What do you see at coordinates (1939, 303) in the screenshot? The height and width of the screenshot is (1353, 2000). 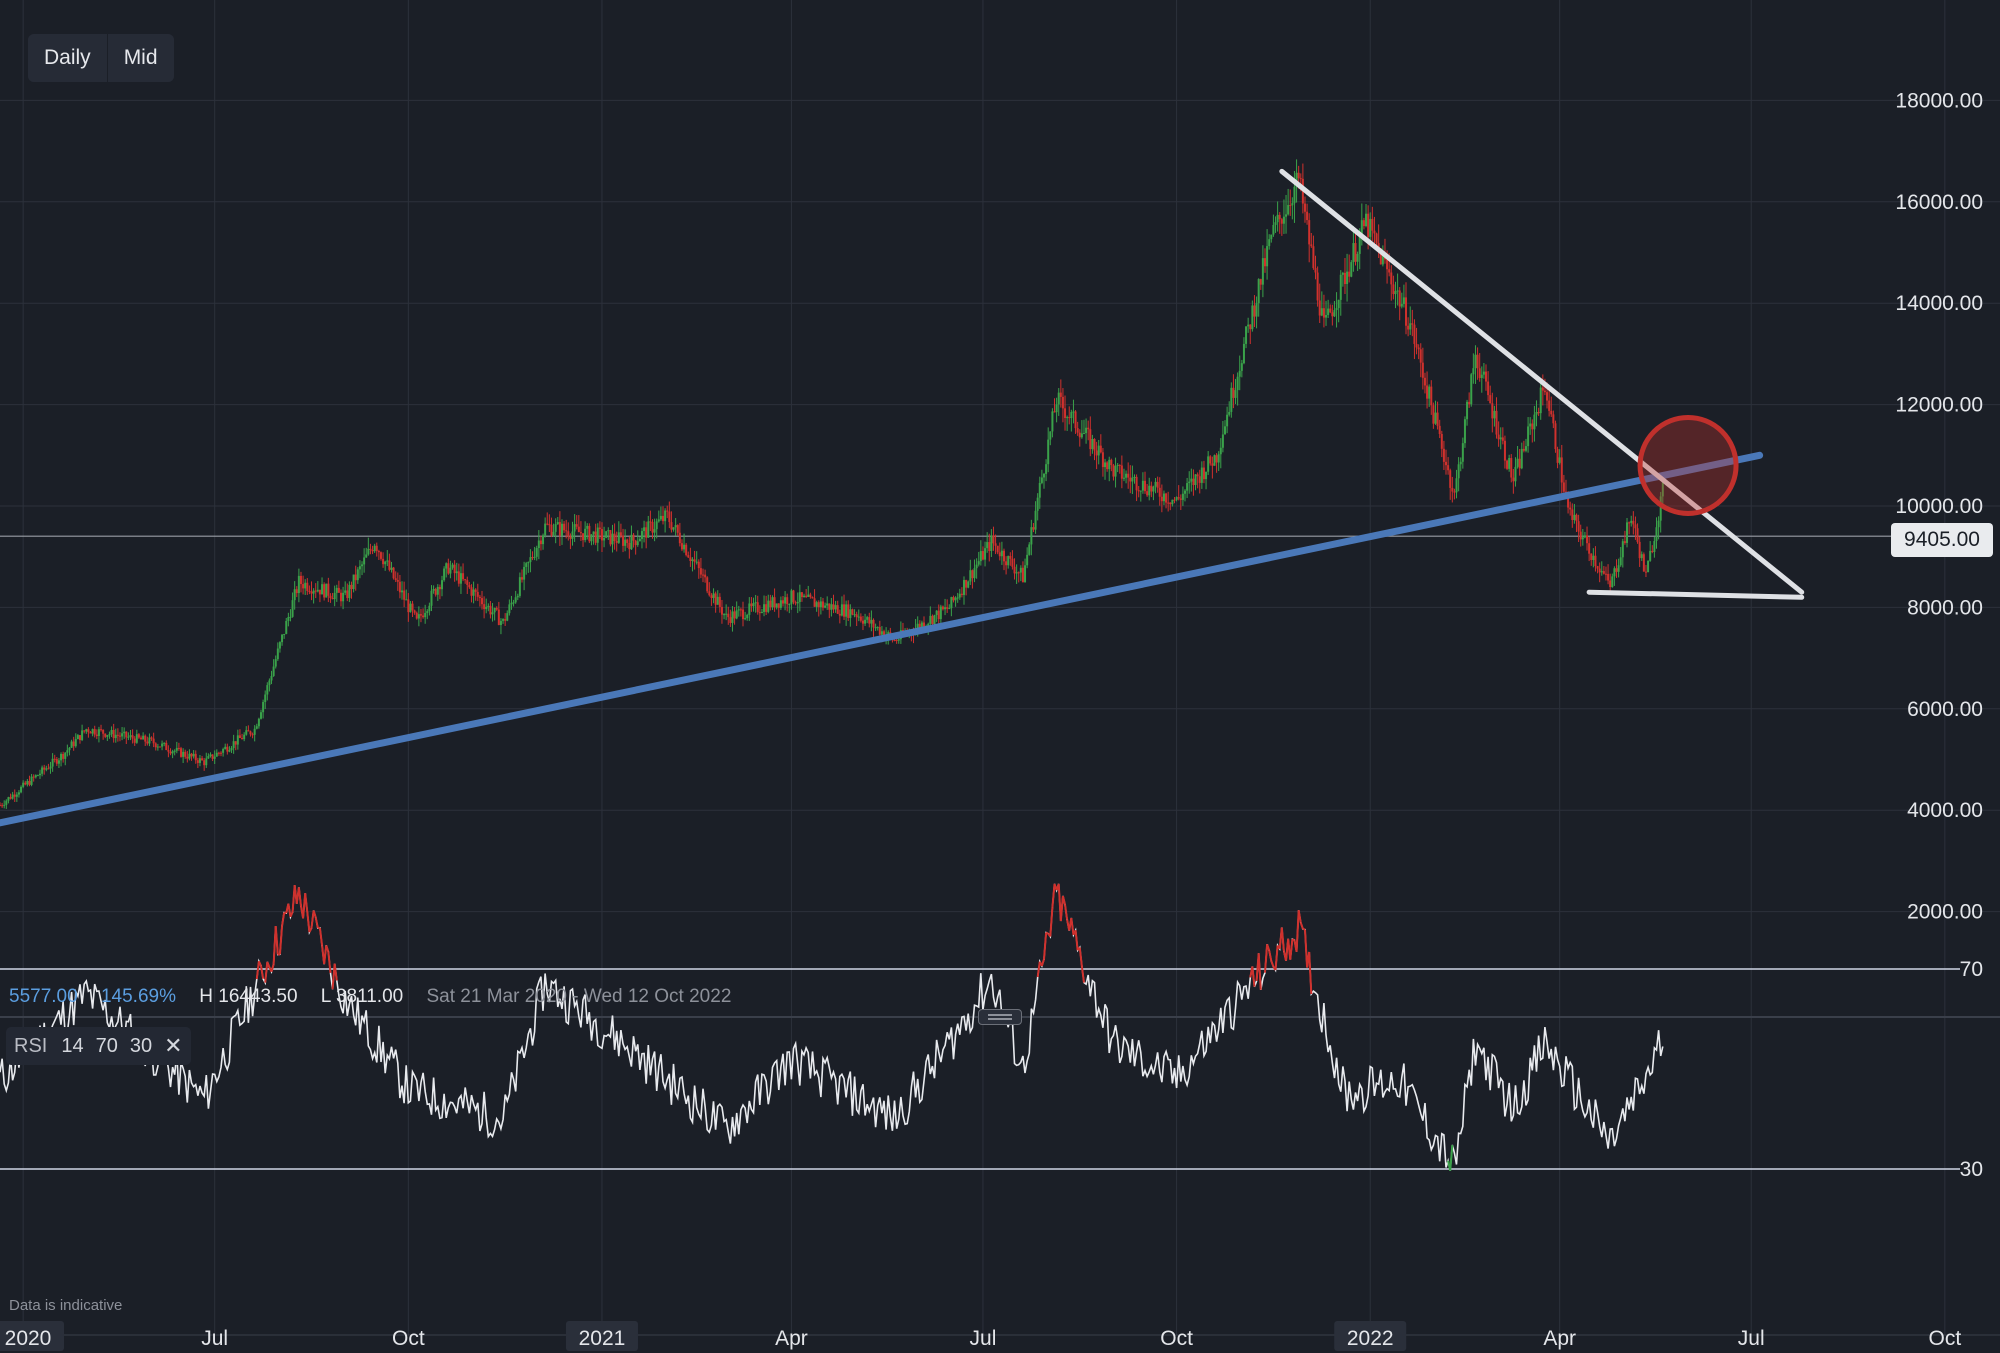 I see `y-tick-label: 14000.00` at bounding box center [1939, 303].